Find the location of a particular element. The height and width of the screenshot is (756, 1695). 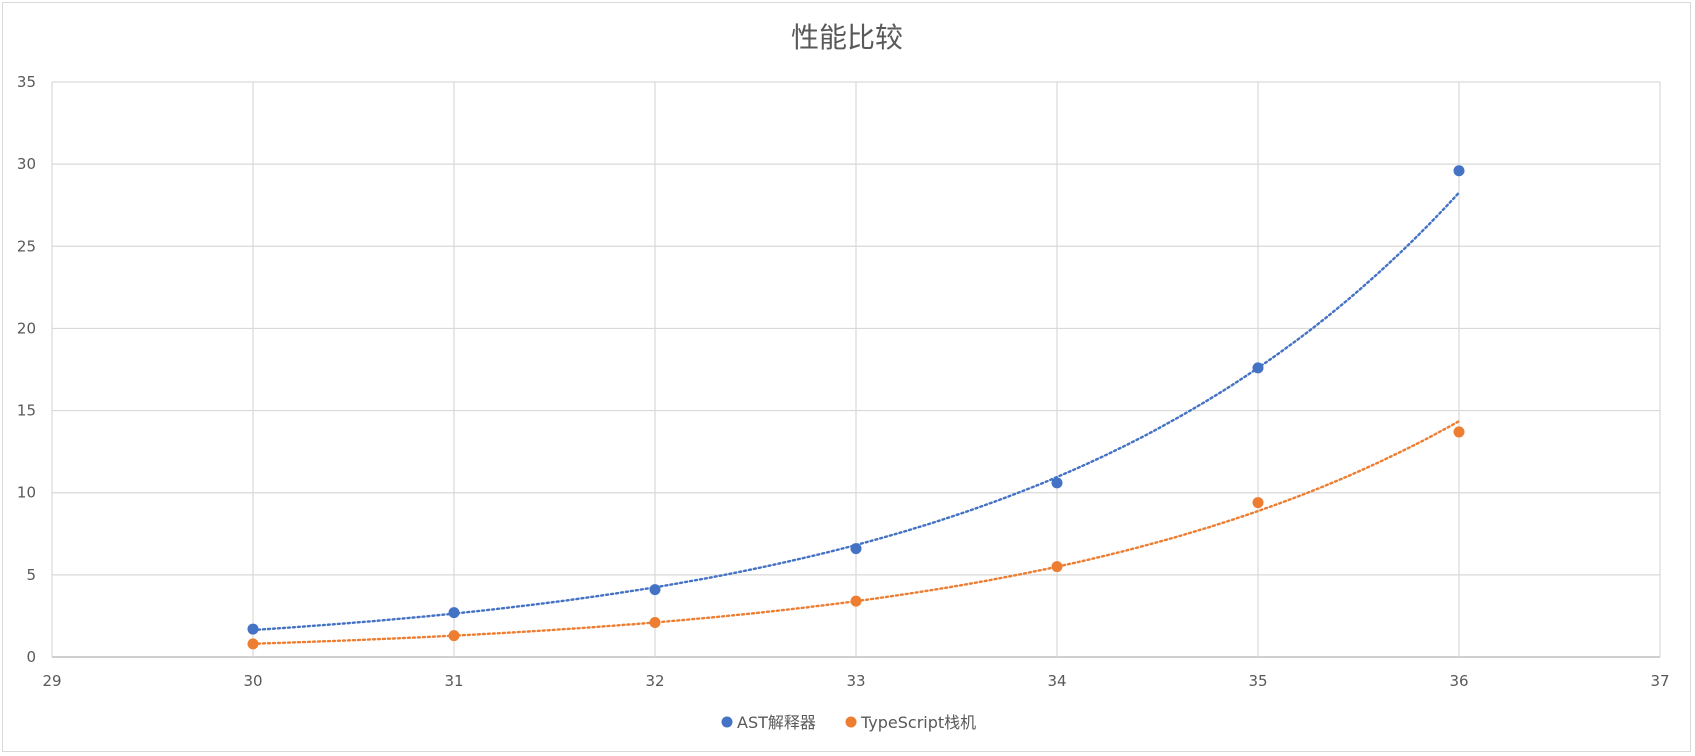

x-tick-label: 36 is located at coordinates (1458, 681).